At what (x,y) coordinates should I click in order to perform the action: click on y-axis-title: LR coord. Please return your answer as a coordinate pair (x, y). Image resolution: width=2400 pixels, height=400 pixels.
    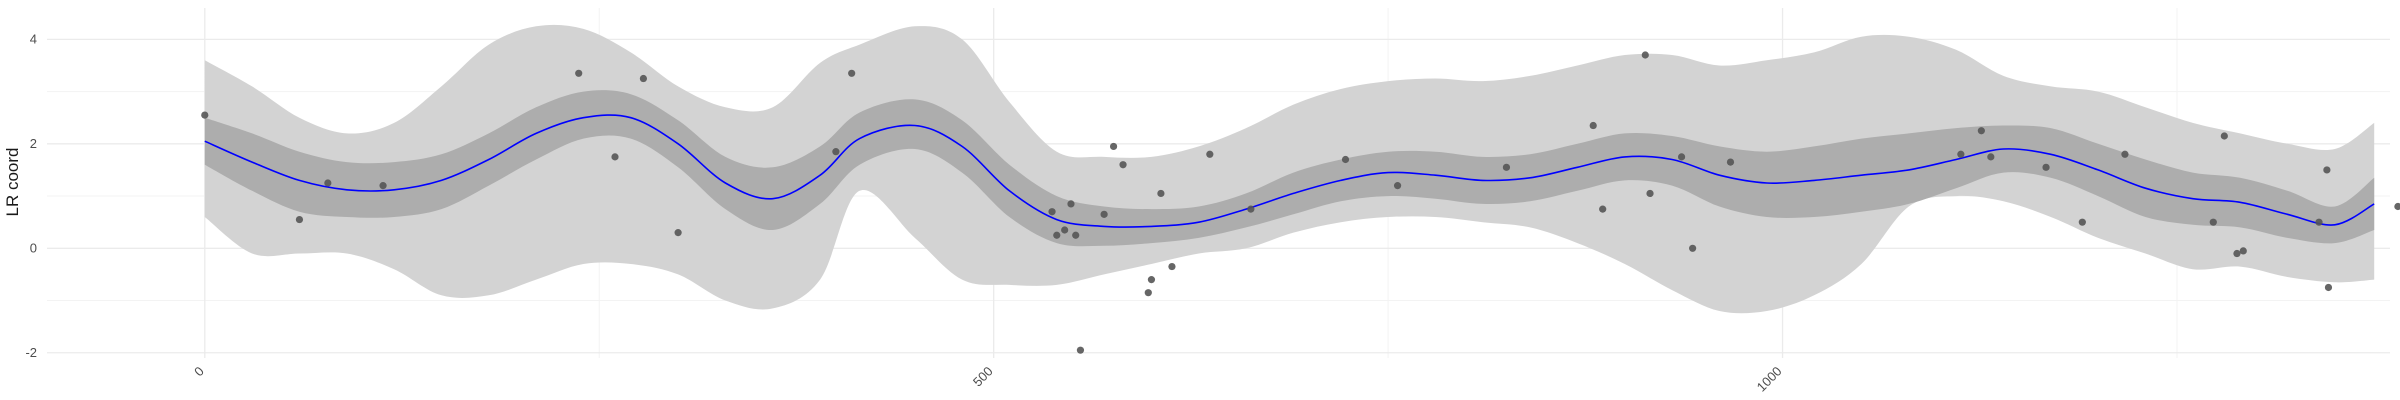
    Looking at the image, I should click on (12, 182).